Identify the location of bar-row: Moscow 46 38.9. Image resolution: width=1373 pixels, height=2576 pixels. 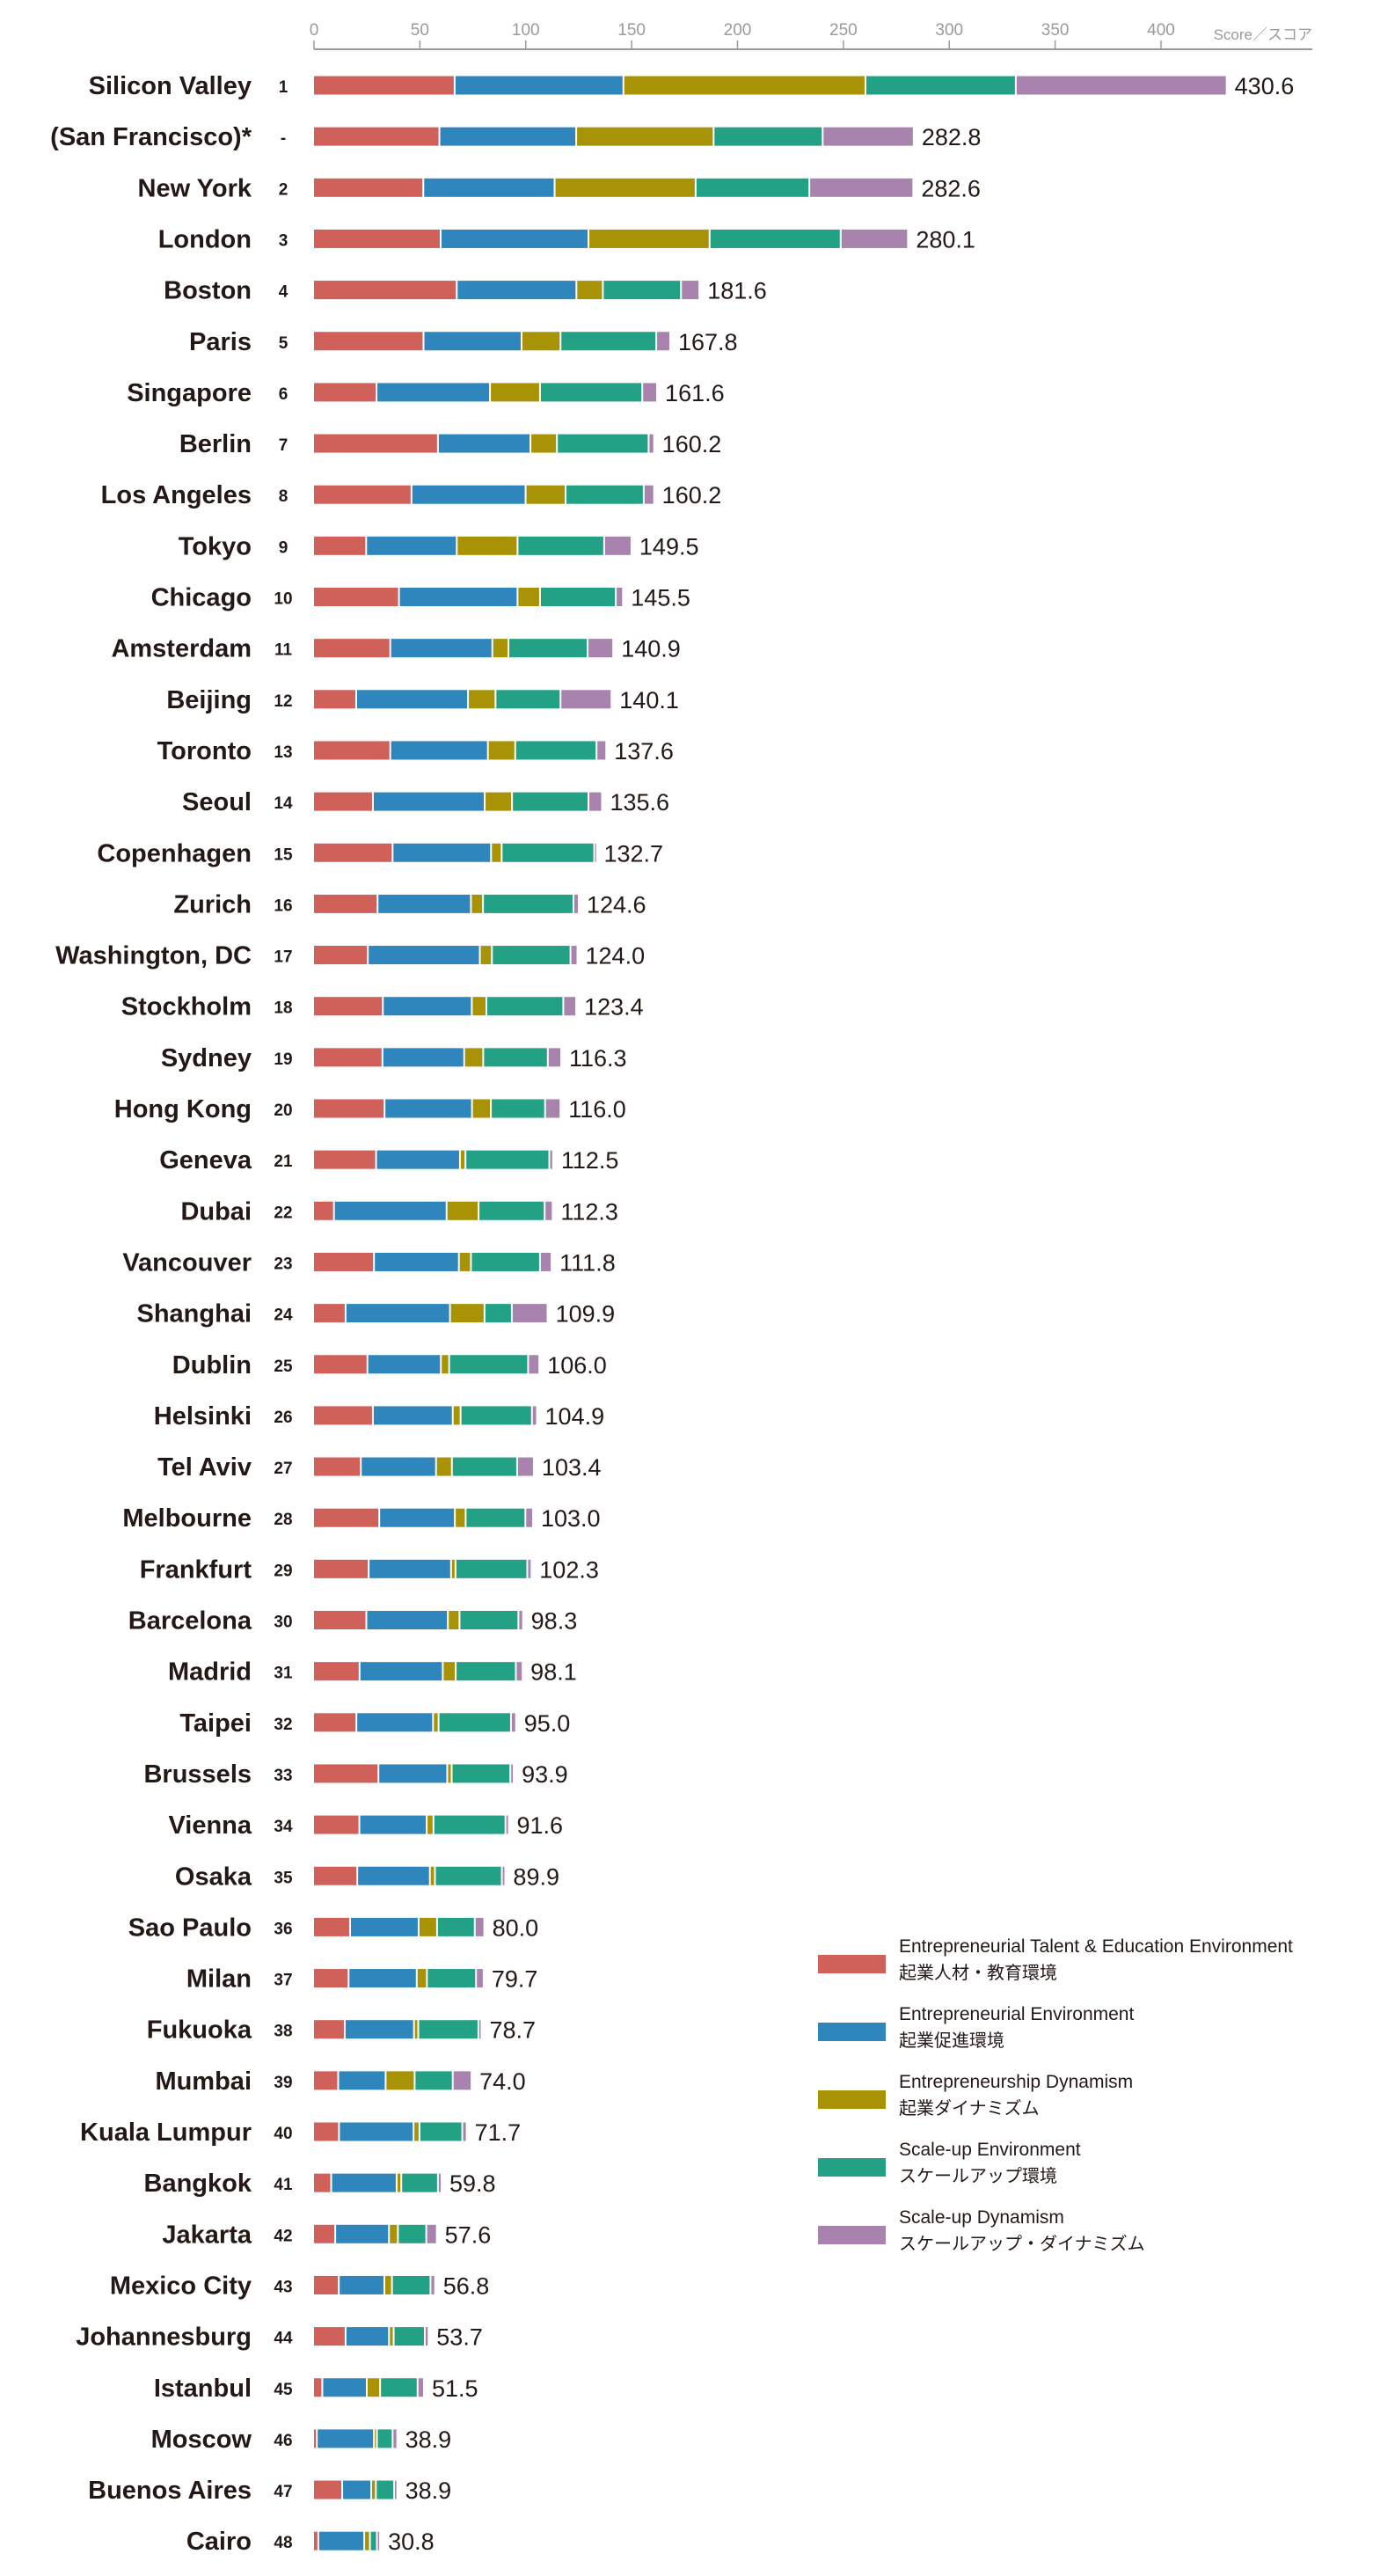
(301, 2440).